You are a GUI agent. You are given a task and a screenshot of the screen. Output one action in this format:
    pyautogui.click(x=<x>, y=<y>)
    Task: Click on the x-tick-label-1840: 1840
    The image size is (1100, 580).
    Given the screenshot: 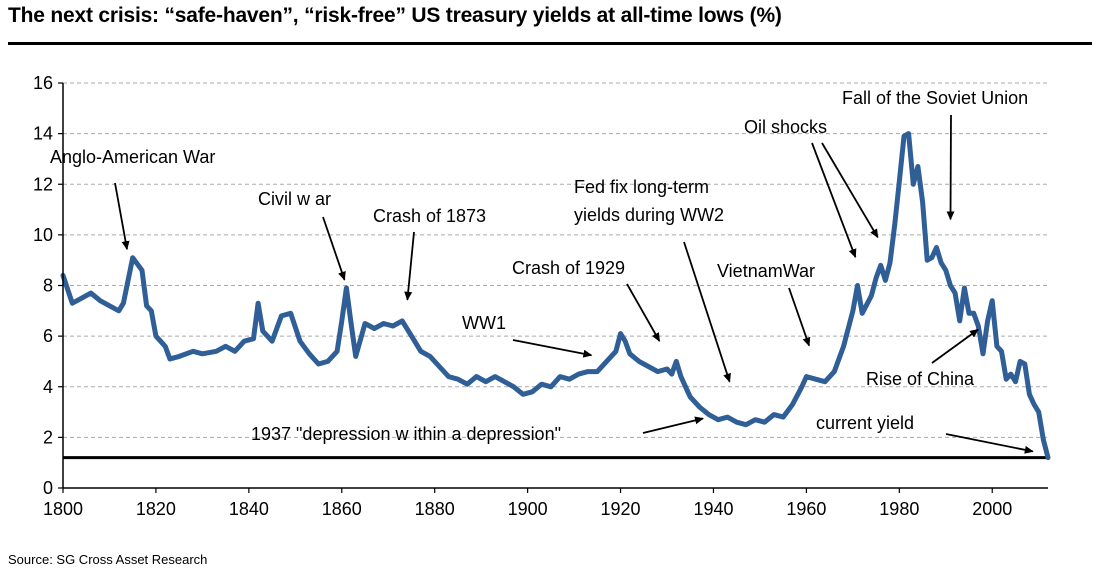 What is the action you would take?
    pyautogui.click(x=249, y=509)
    